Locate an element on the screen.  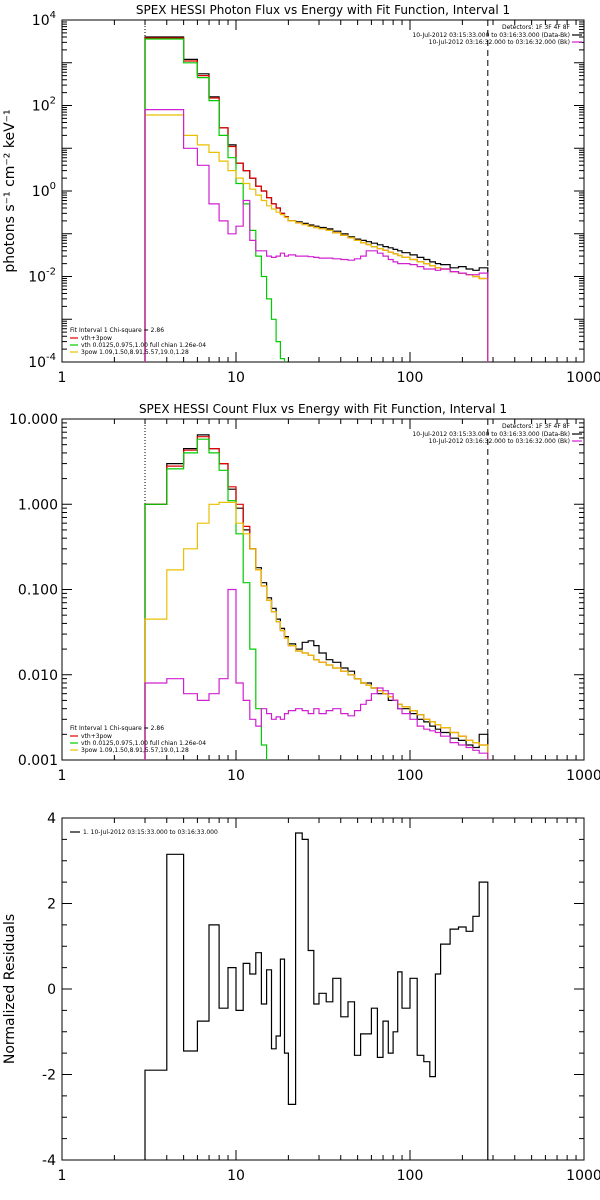
y-tick-label: 10⁴ is located at coordinates (44, 19).